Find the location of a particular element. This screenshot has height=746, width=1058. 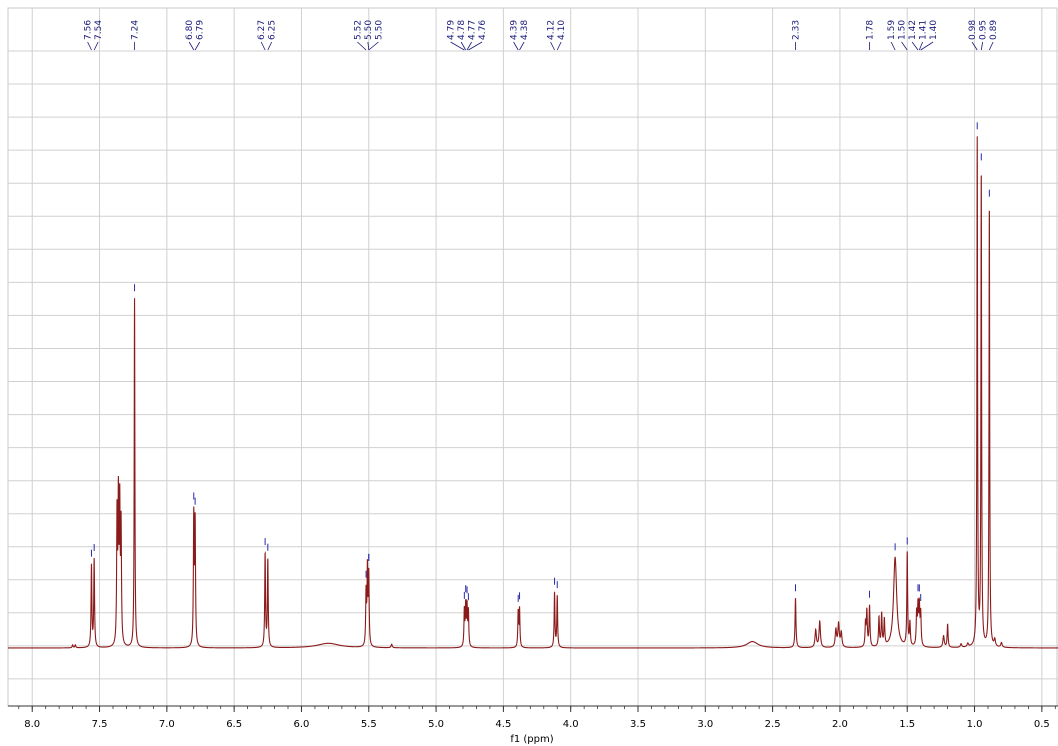

peak-label: 4.12 is located at coordinates (552, 30).